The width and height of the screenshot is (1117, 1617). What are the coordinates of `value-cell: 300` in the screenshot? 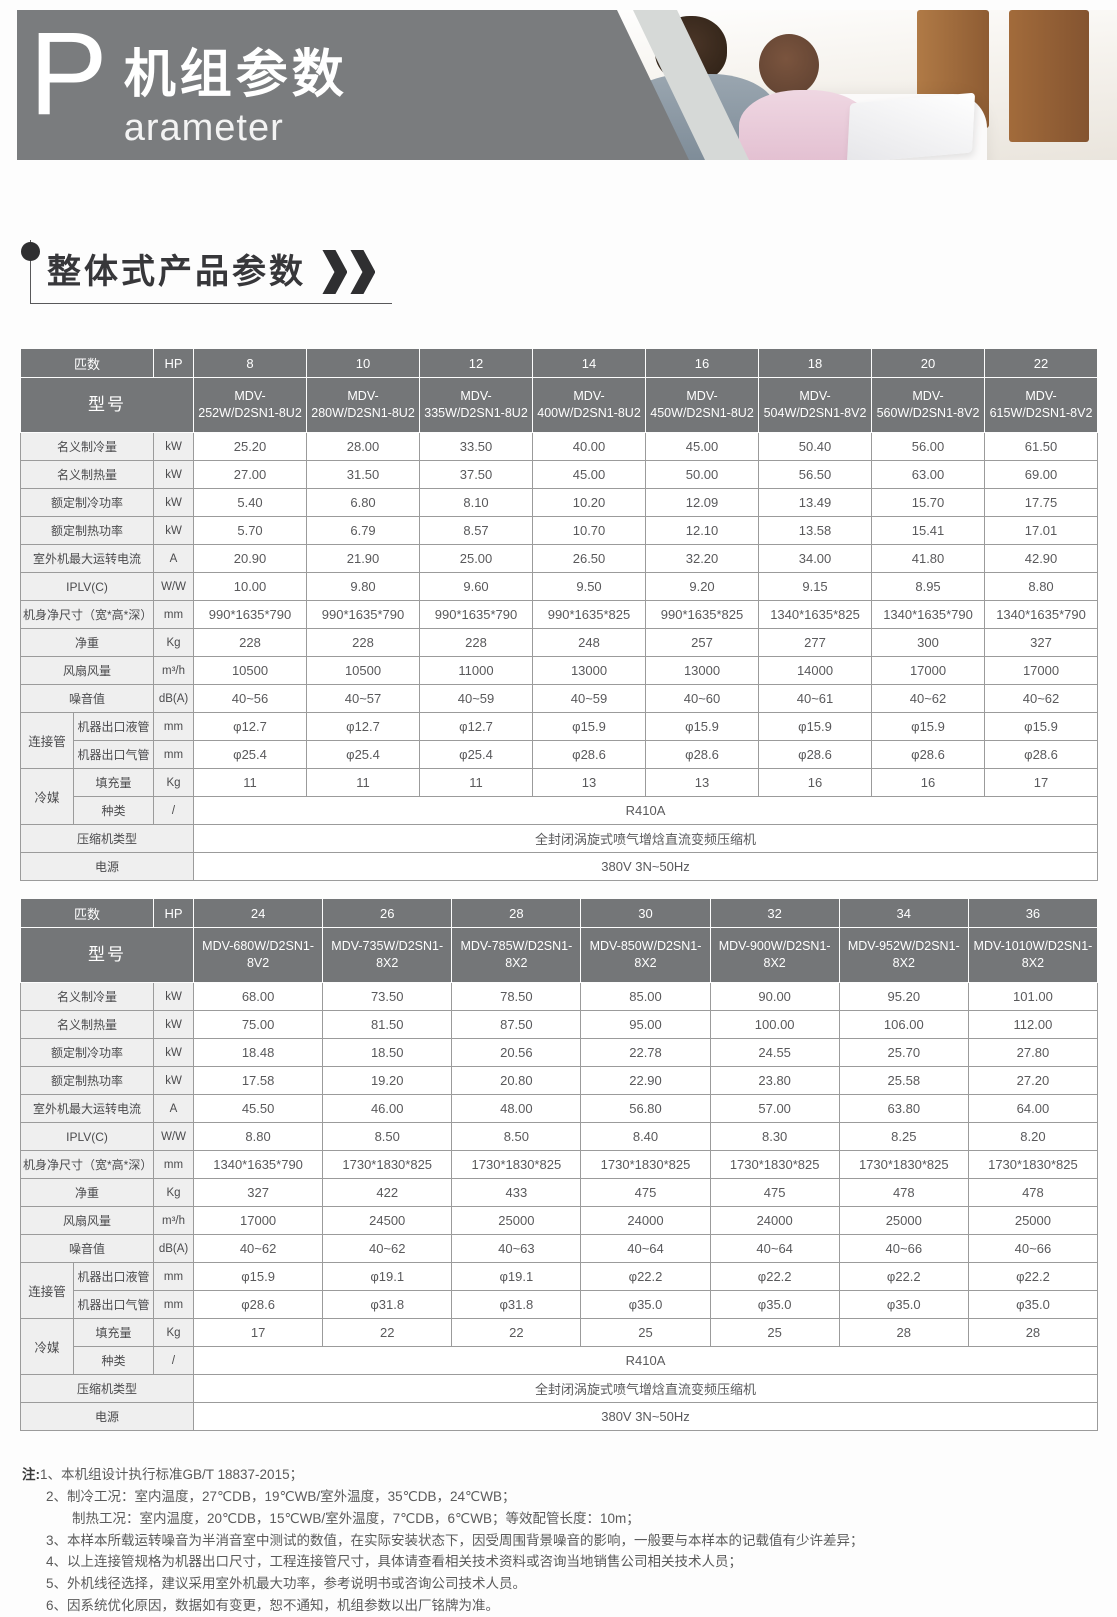 It's located at (928, 642).